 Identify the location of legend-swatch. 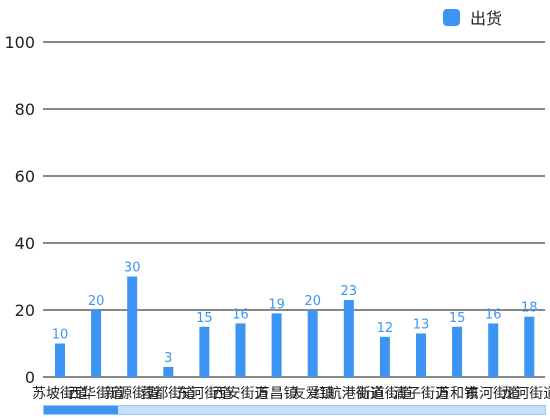
(451, 17).